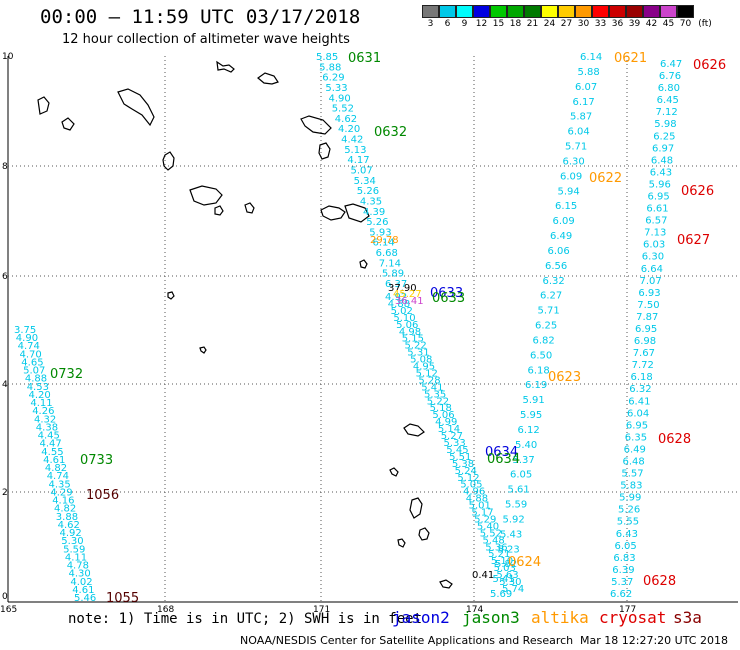  I want to click on track-time-label: 0628, so click(659, 581).